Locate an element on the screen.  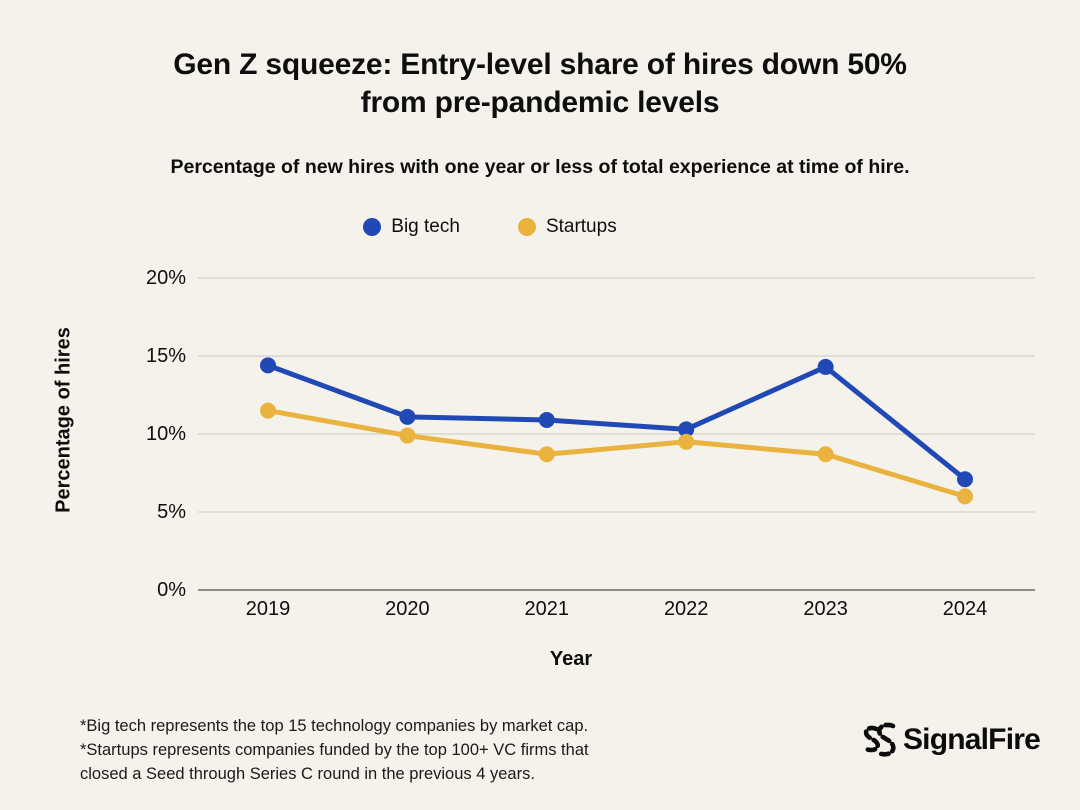
legend-dot-startups is located at coordinates (526, 227).